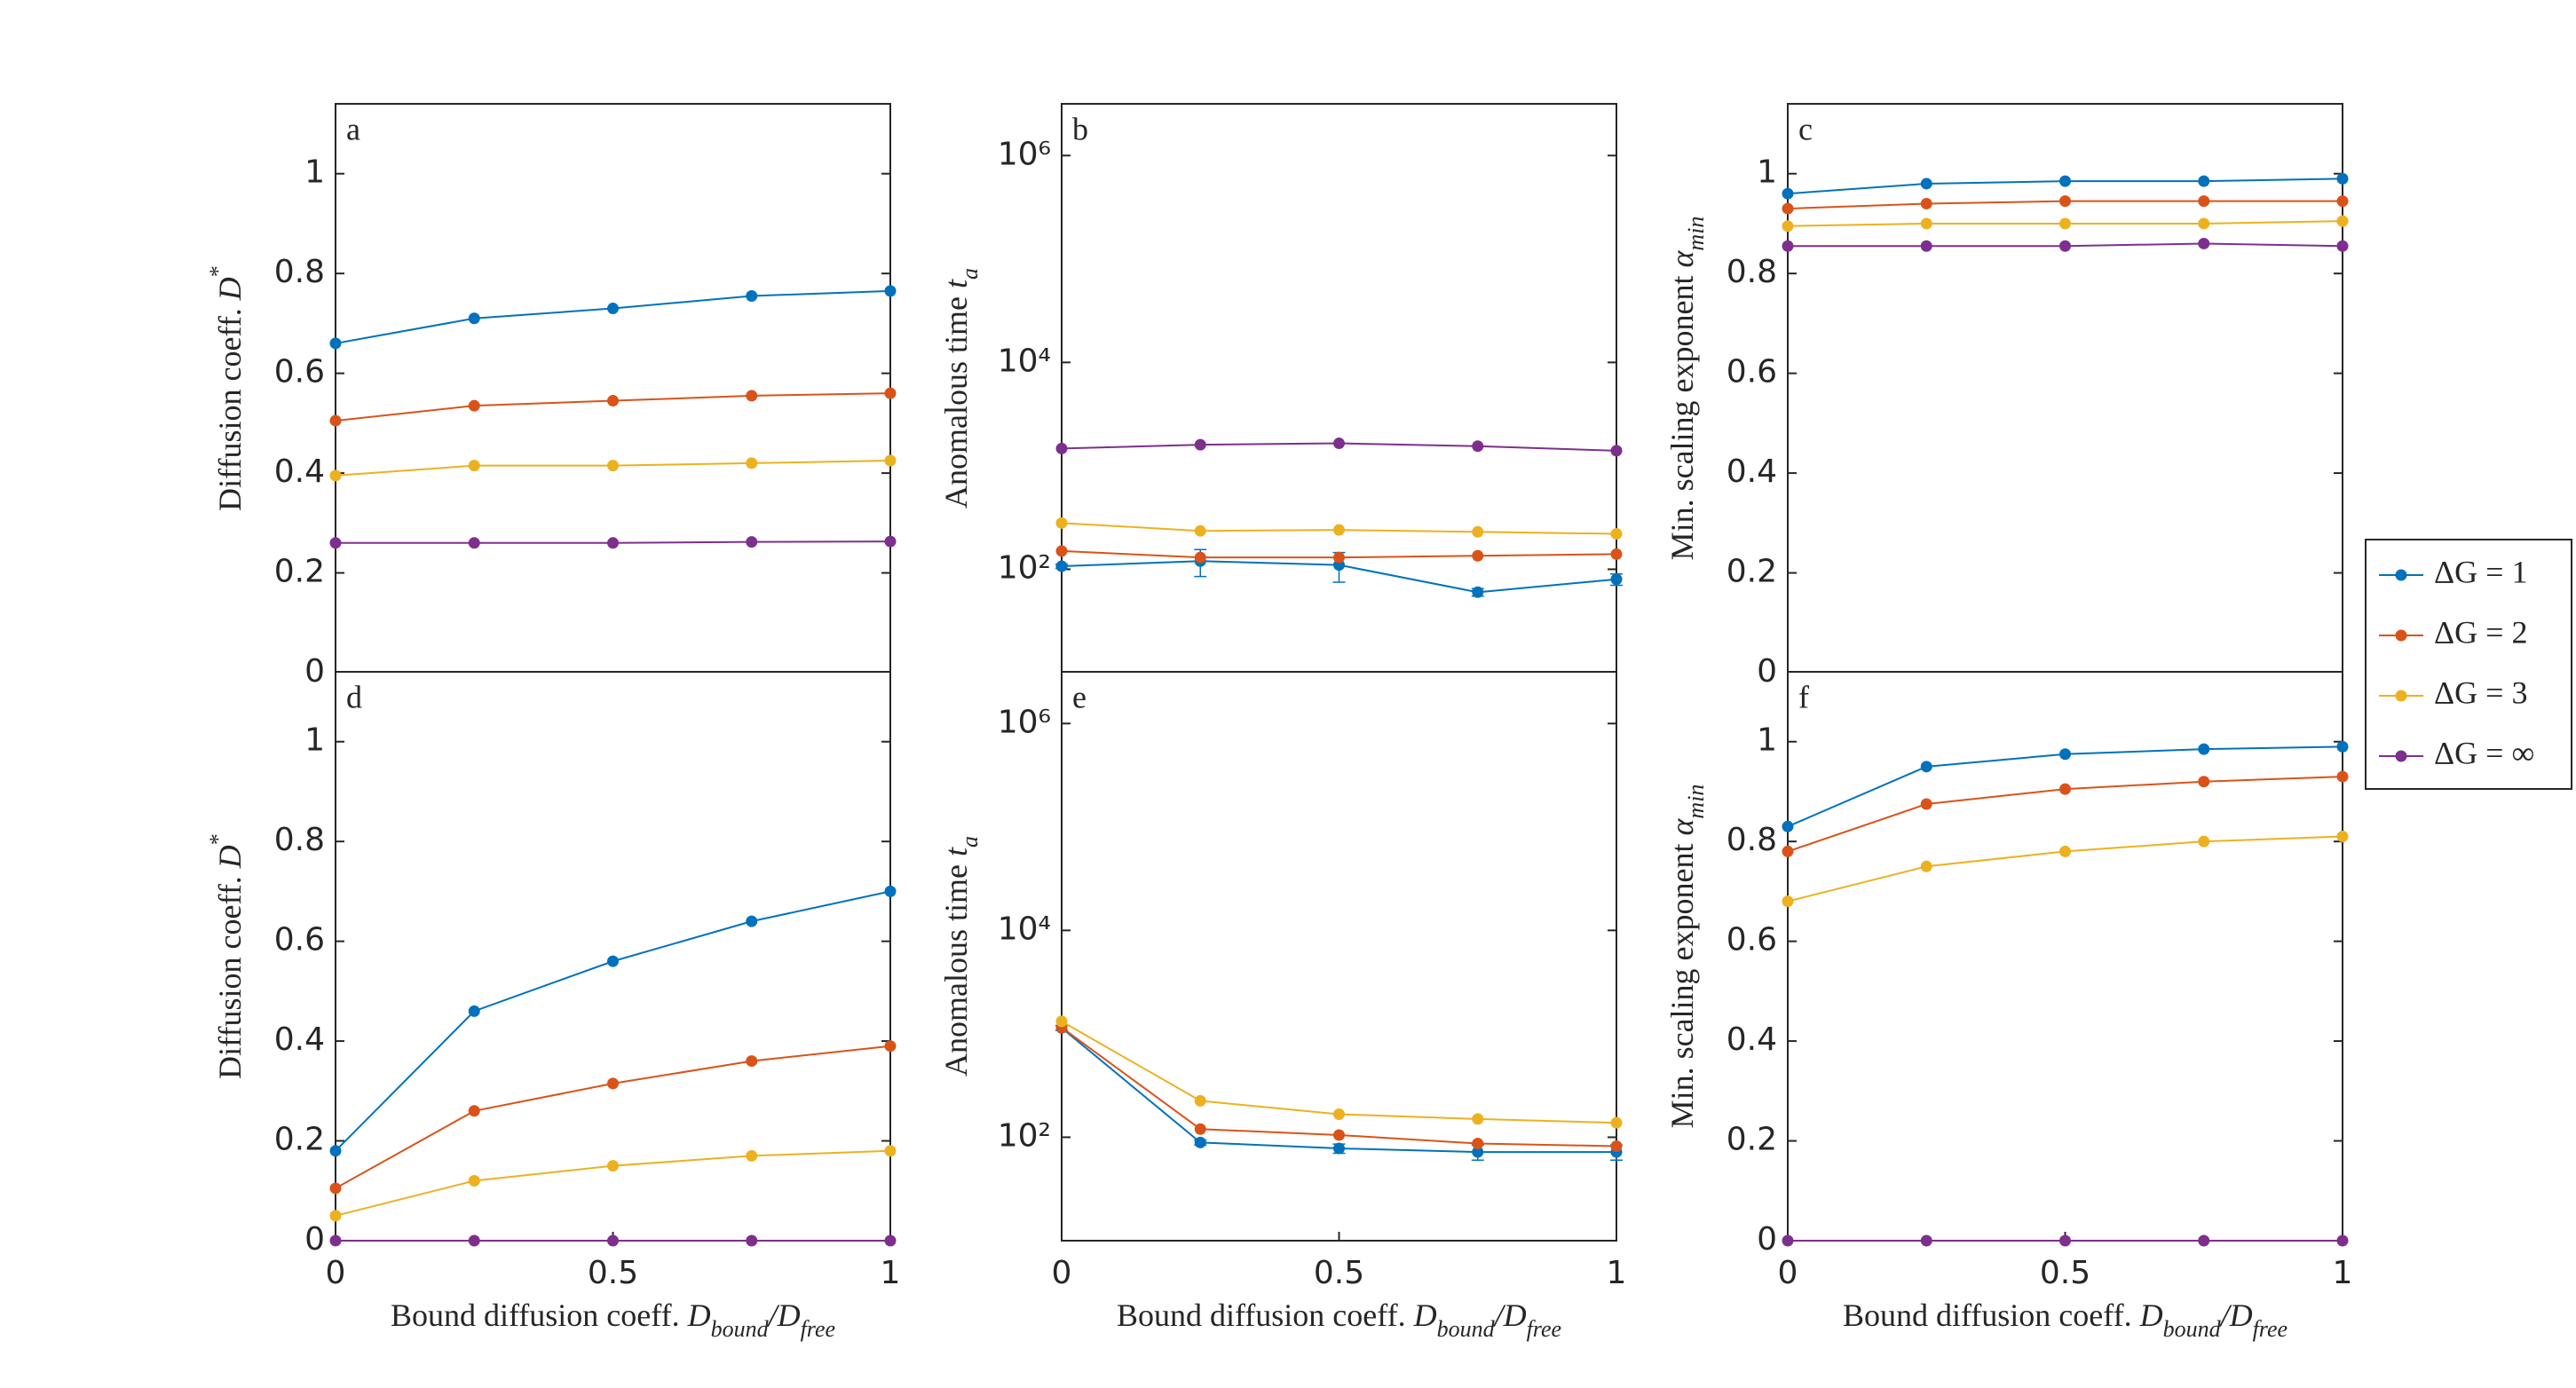 The image size is (2576, 1388). I want to click on panel-label: d, so click(354, 696).